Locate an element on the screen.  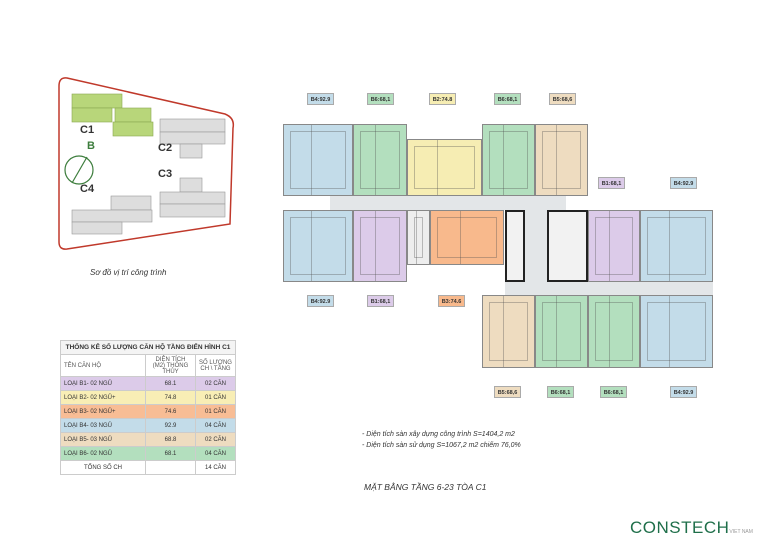
cell-name: LOẠI B2- 02 NGỦ+ is located at coordinates (103, 397).